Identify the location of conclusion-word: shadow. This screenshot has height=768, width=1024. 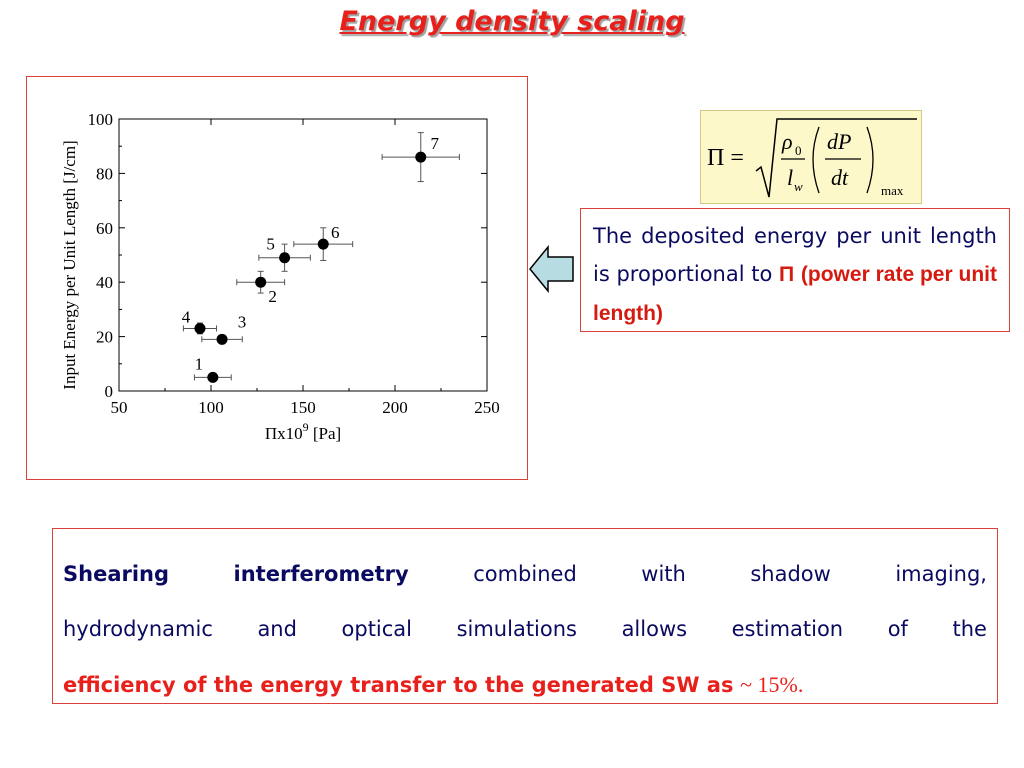
(790, 574).